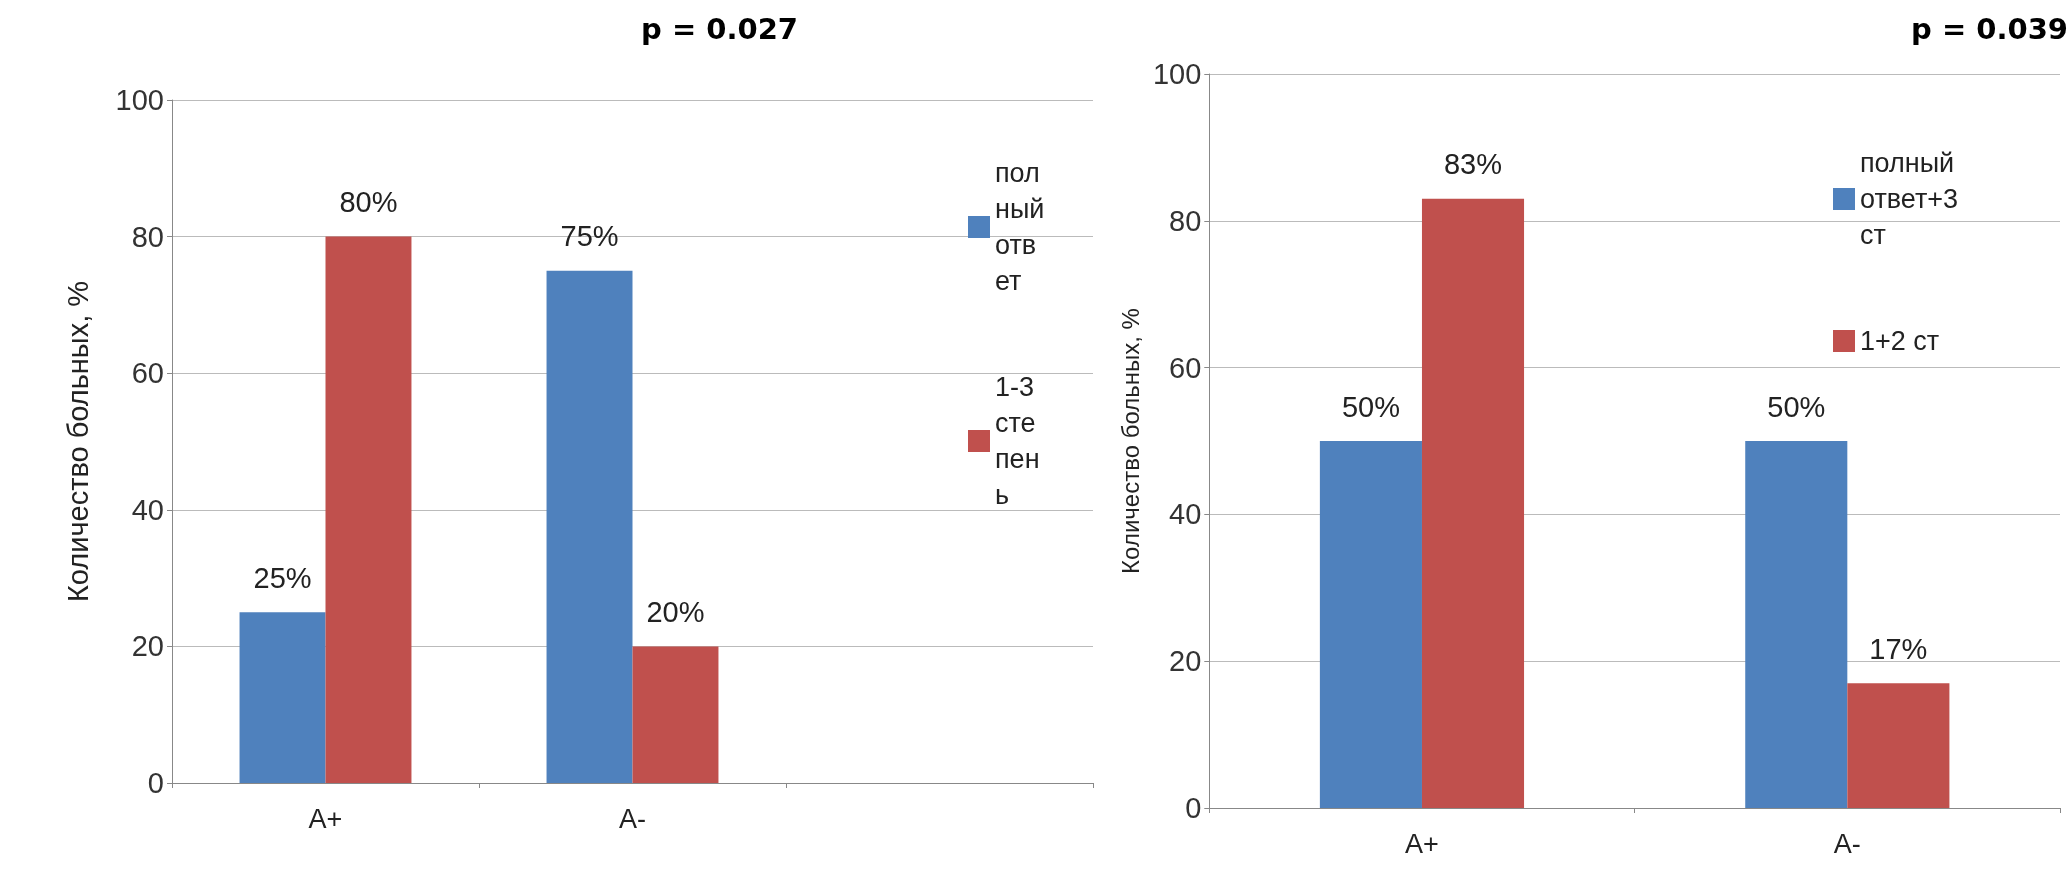  I want to click on legend-label: полный ответ, so click(1023, 227).